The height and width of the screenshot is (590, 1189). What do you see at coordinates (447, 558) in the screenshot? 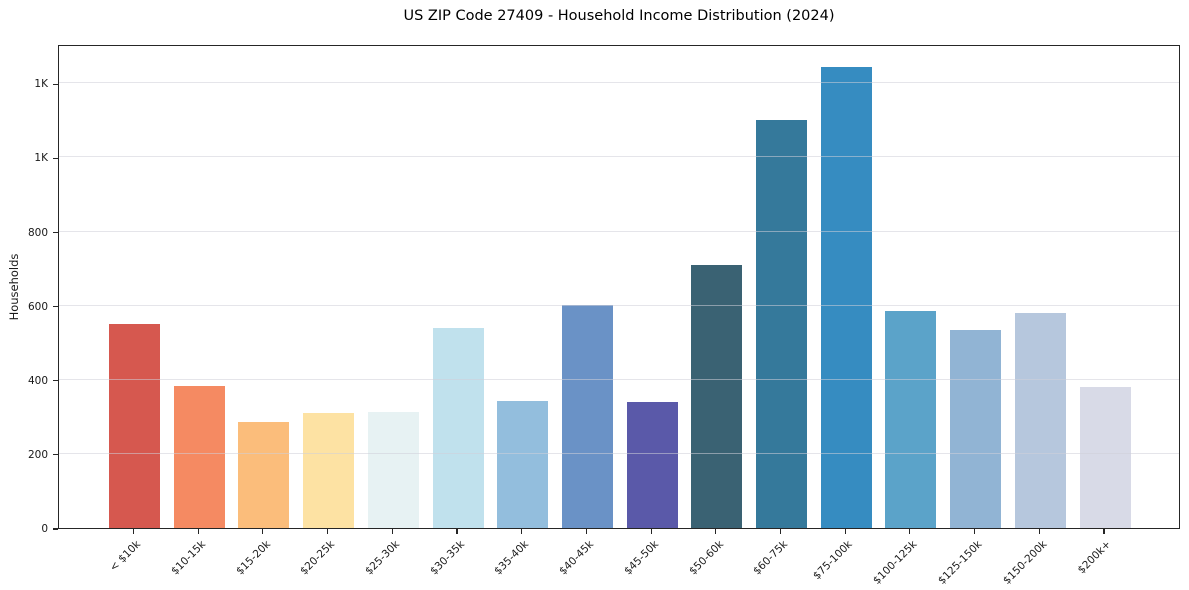
I see `x-tick-label-5: $30-35k` at bounding box center [447, 558].